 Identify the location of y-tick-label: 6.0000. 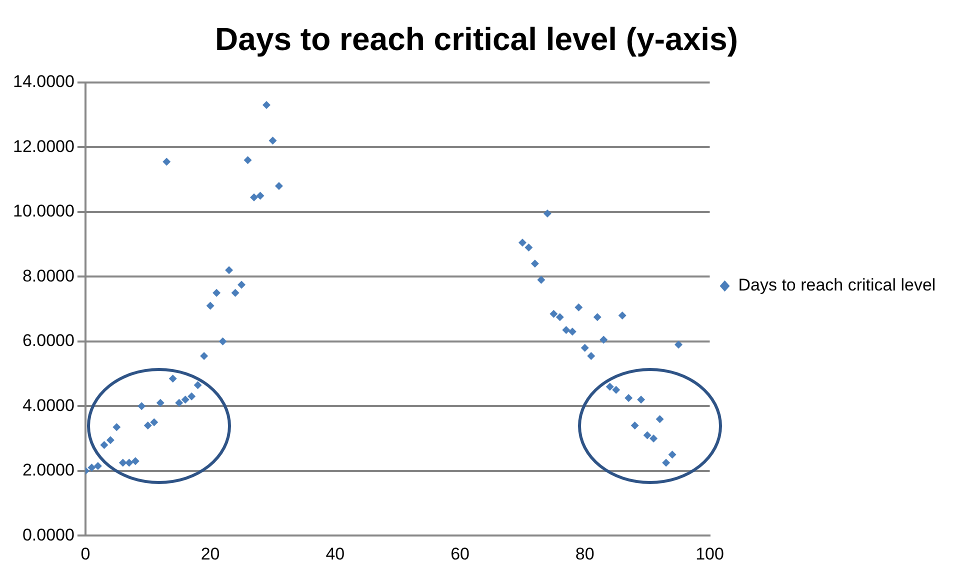
(48, 340).